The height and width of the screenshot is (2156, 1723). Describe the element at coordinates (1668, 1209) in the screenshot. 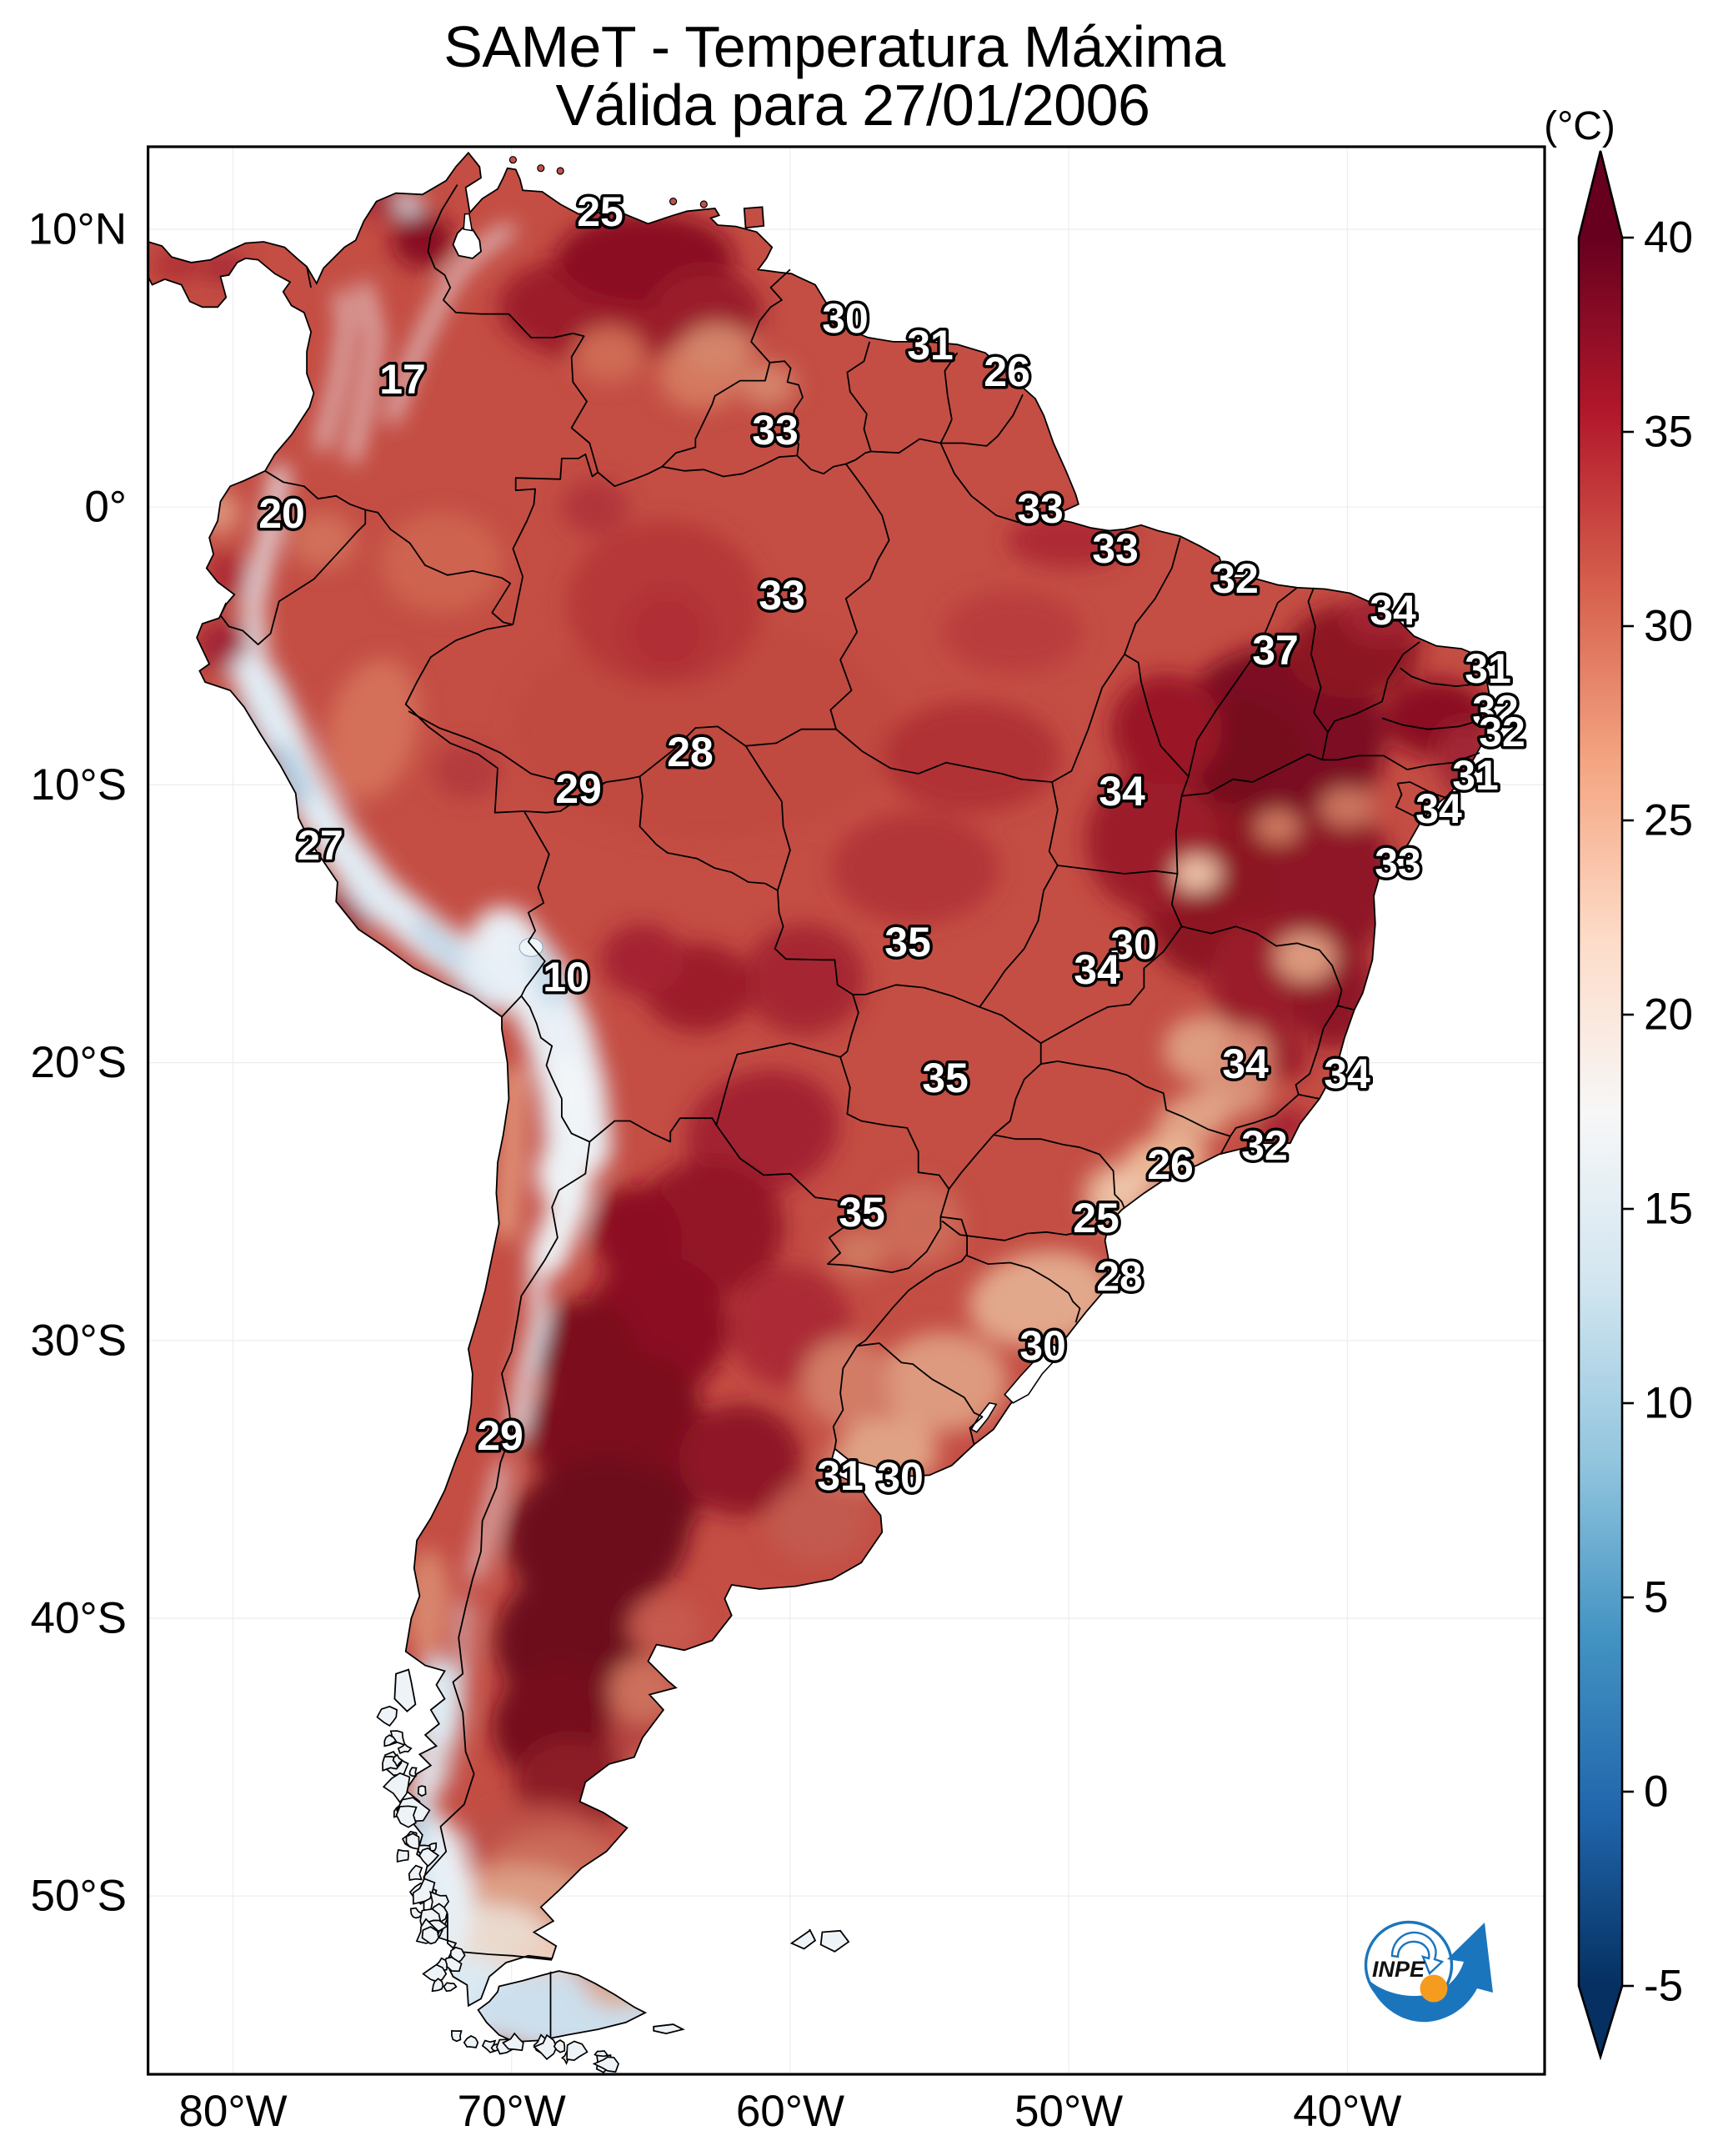

I see `svg-text: 15` at that location.